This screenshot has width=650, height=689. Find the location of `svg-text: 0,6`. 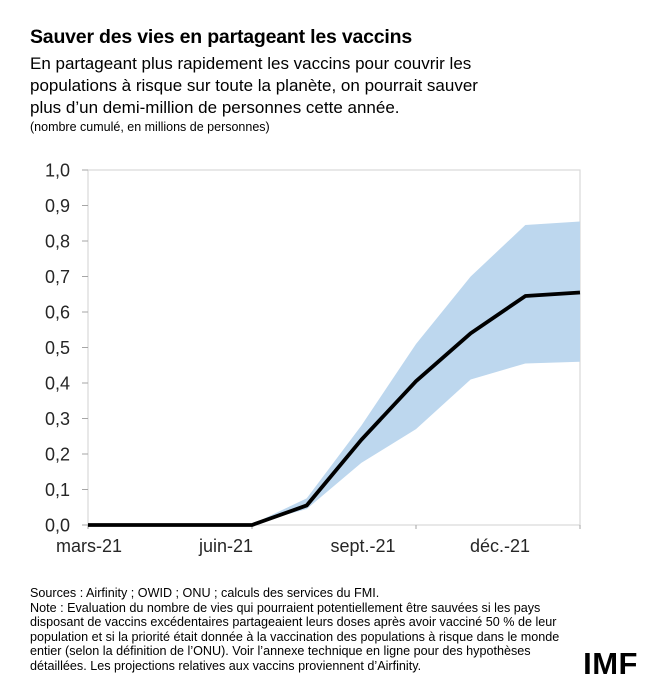

svg-text: 0,6 is located at coordinates (57, 313).